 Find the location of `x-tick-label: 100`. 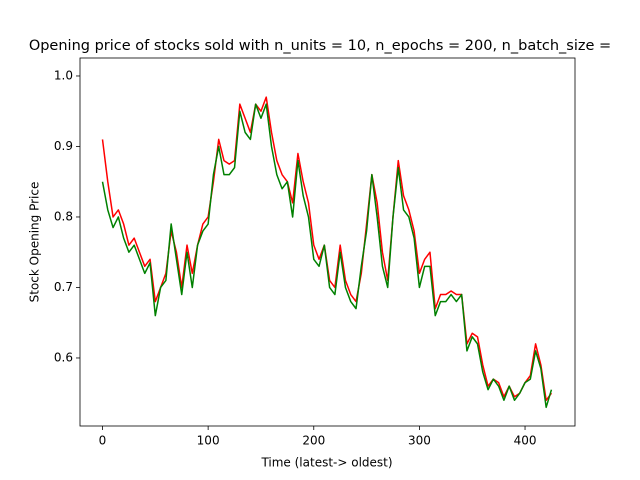

x-tick-label: 100 is located at coordinates (208, 441).